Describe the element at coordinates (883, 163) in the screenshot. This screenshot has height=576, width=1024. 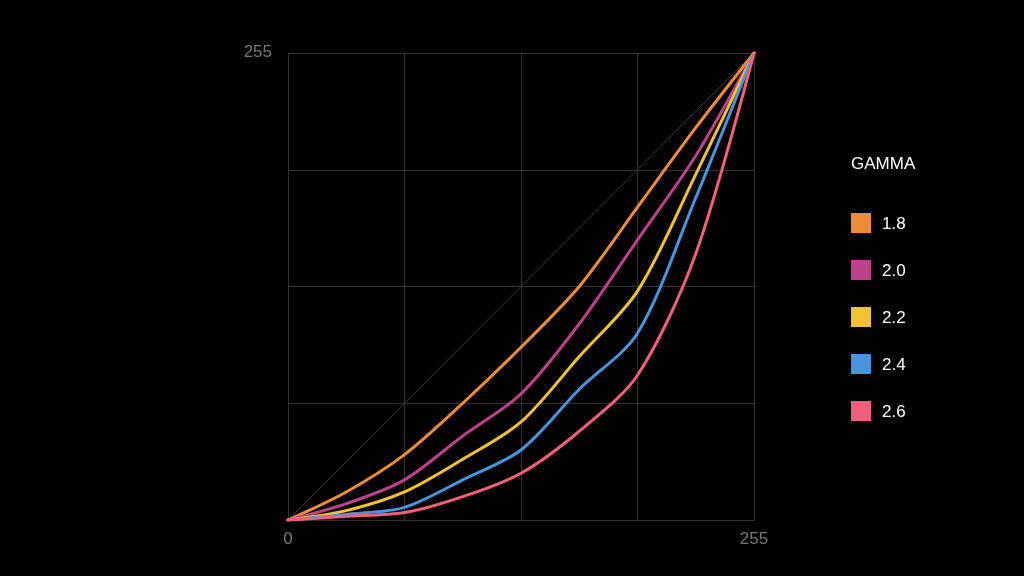
I see `legend-title: GAMMA` at that location.